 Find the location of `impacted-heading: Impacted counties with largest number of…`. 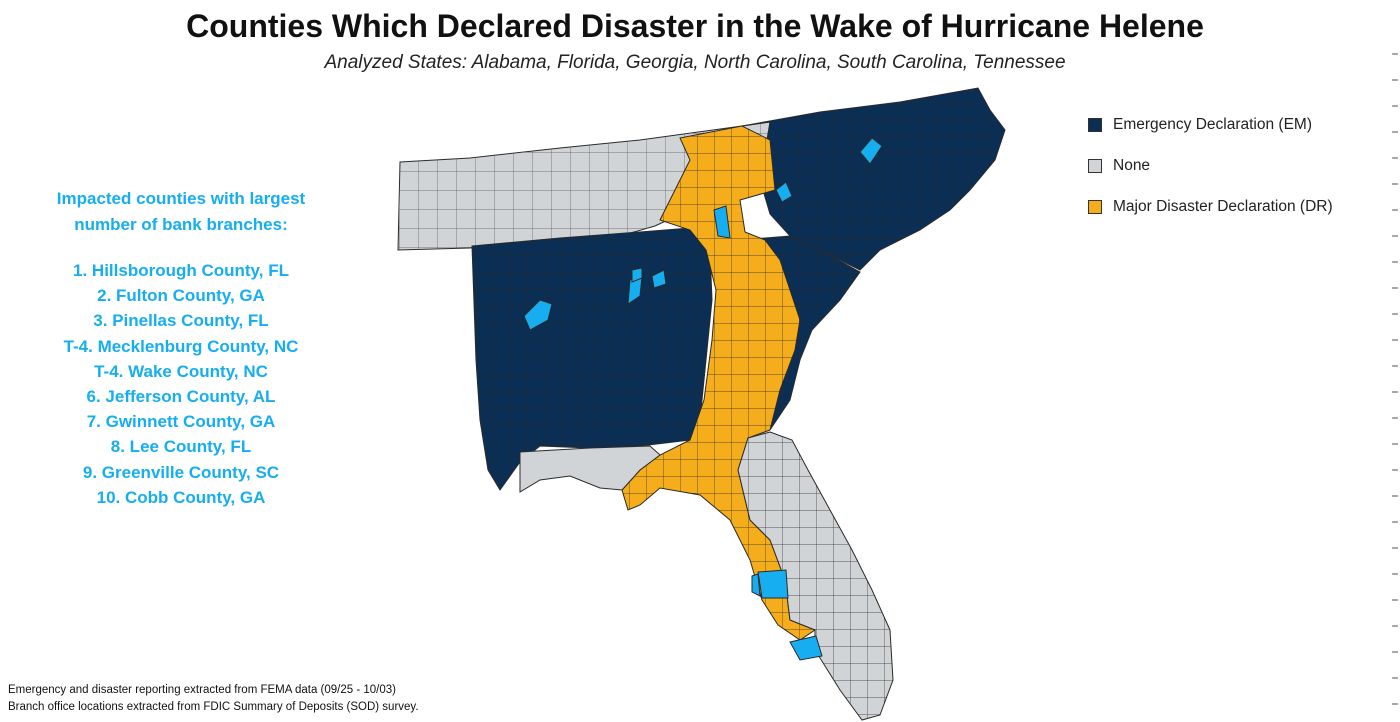

impacted-heading: Impacted counties with largest number of… is located at coordinates (181, 212).